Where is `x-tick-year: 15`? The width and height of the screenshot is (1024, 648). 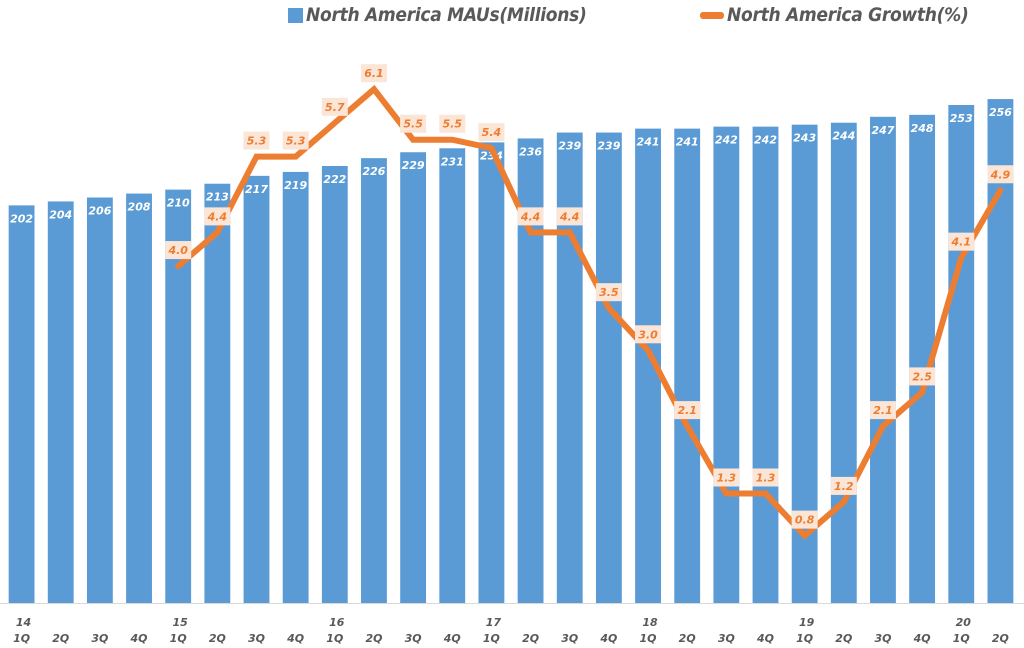 x-tick-year: 15 is located at coordinates (181, 622).